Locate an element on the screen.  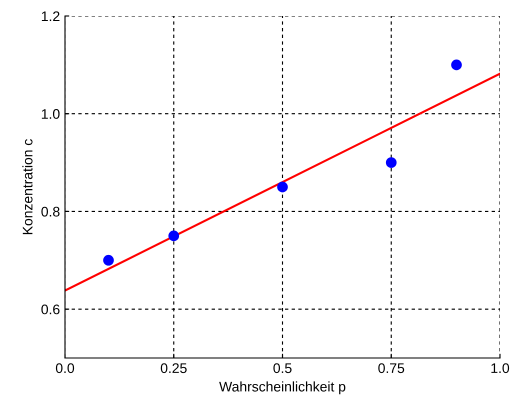
y-tick-label: 0.6 is located at coordinates (50, 309).